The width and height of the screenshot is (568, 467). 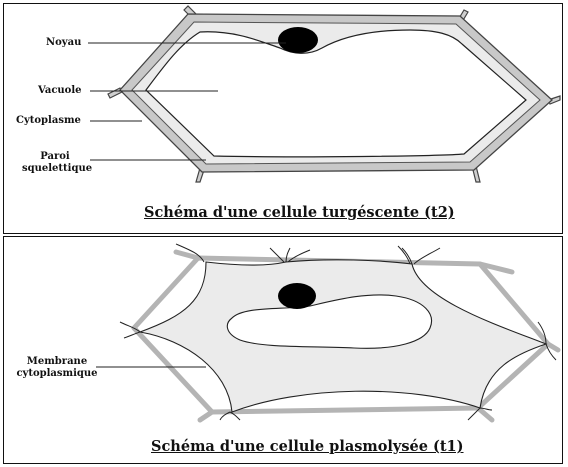 What do you see at coordinates (57, 162) in the screenshot?
I see `label-paroi-squelettique: Paroi squelettique` at bounding box center [57, 162].